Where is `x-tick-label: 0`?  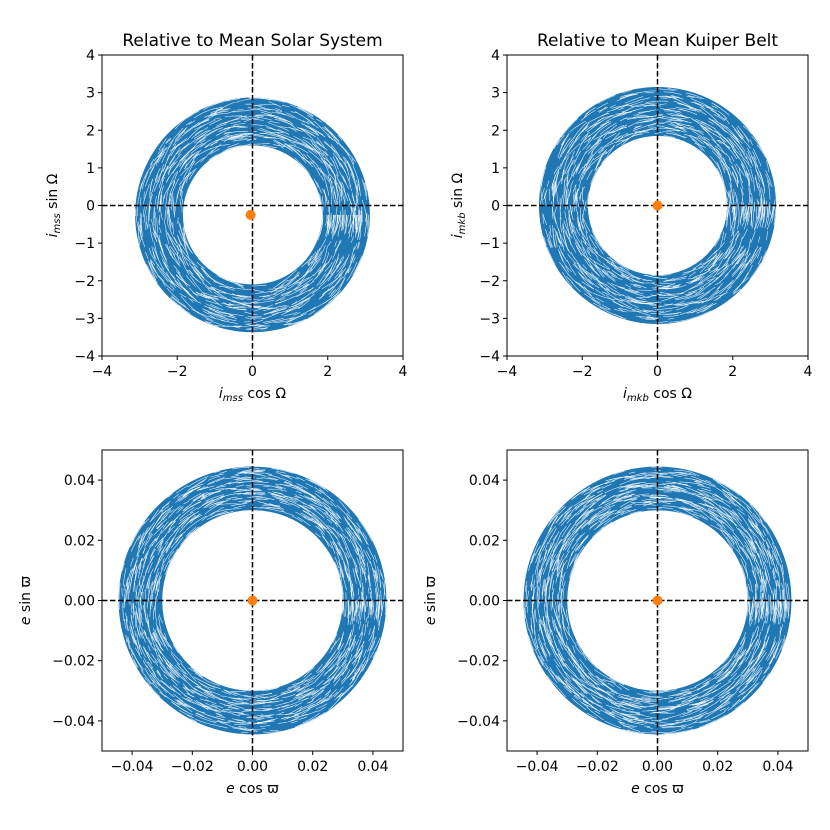
x-tick-label: 0 is located at coordinates (657, 372).